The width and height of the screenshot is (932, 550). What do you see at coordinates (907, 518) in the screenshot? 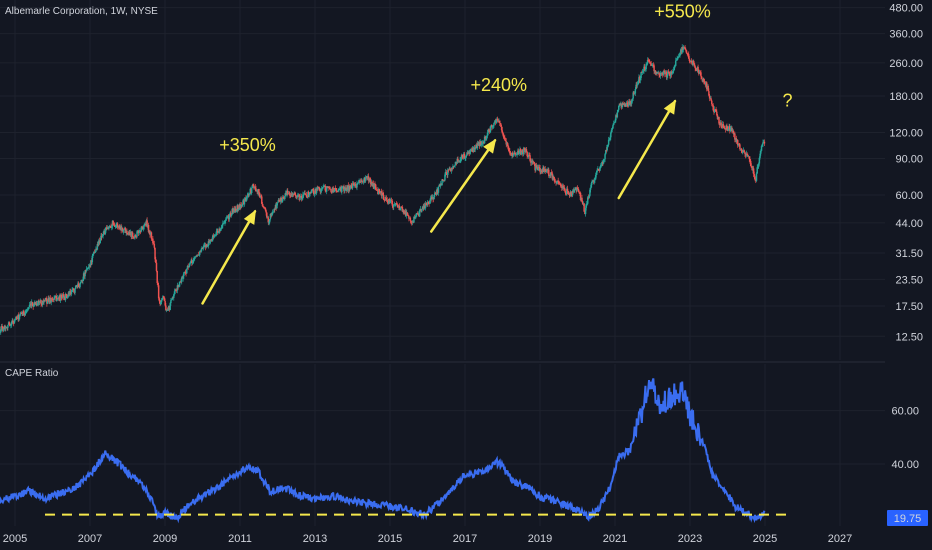
I see `cape-last-value-badge` at bounding box center [907, 518].